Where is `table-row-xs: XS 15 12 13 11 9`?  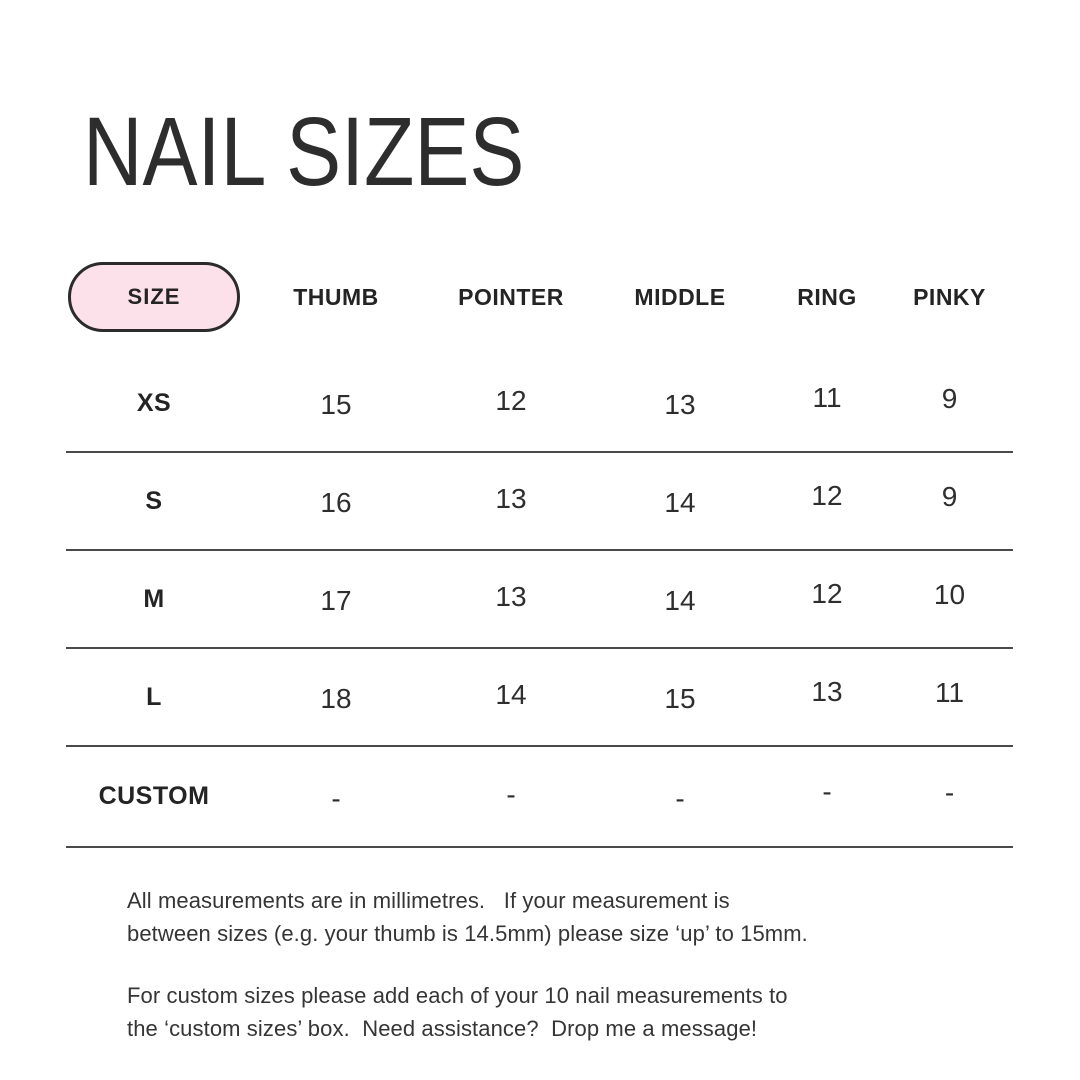
table-row-xs: XS 15 12 13 11 9 is located at coordinates (539, 404).